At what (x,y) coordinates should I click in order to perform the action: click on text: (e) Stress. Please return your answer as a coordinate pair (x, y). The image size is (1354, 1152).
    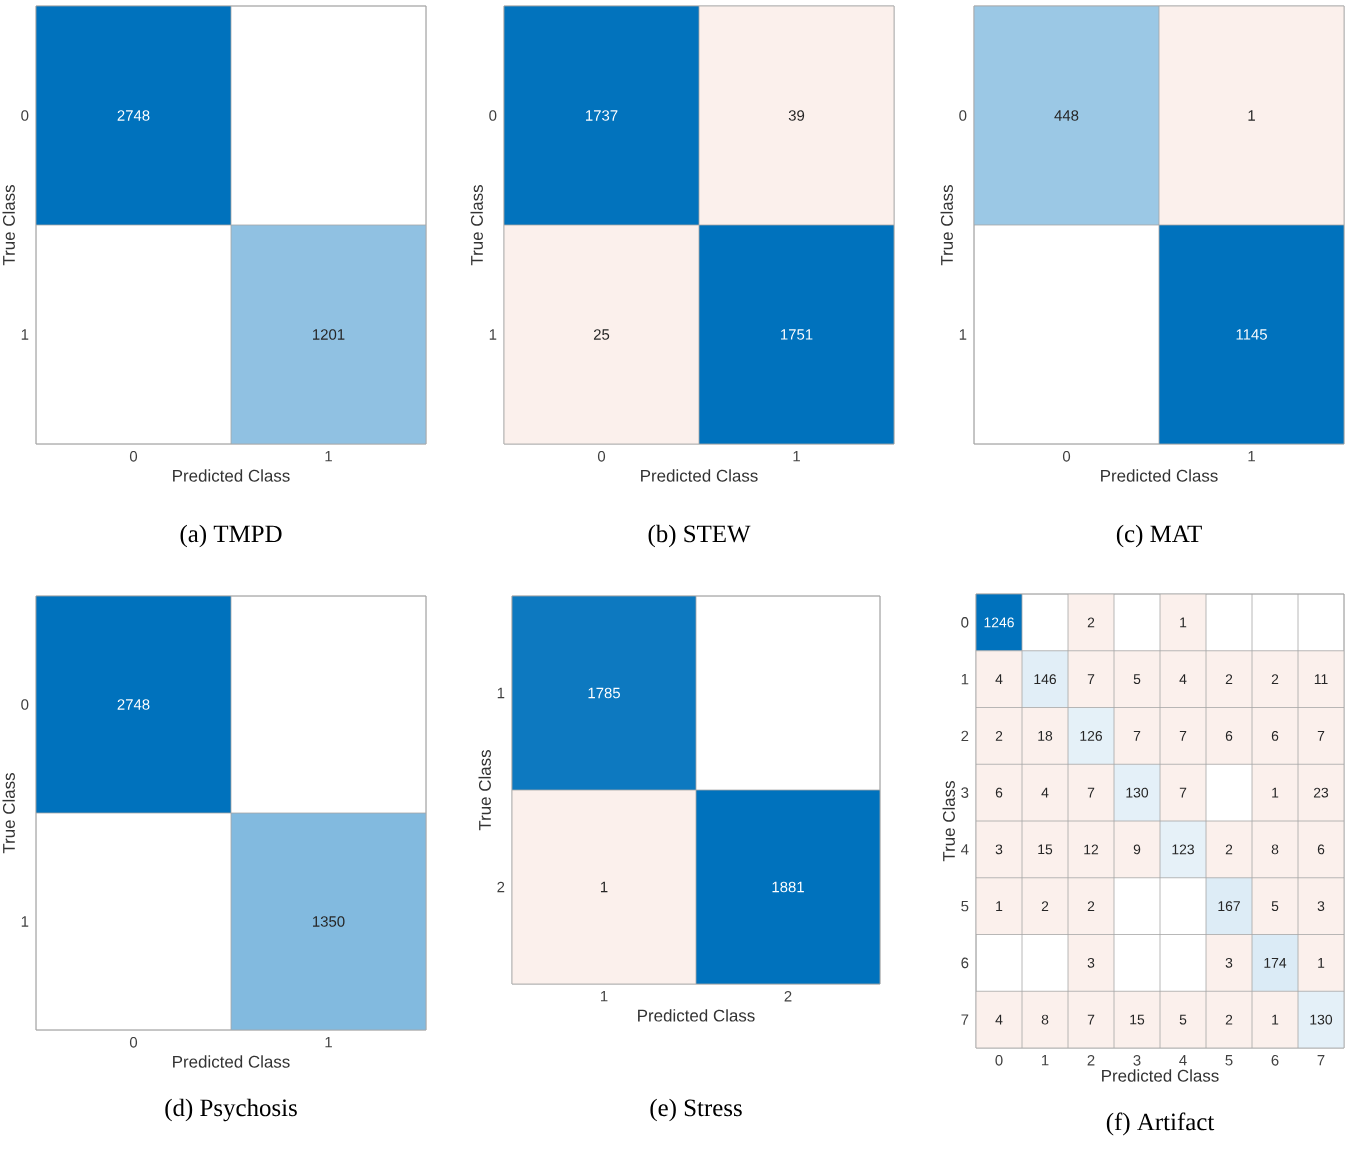
    Looking at the image, I should click on (696, 1110).